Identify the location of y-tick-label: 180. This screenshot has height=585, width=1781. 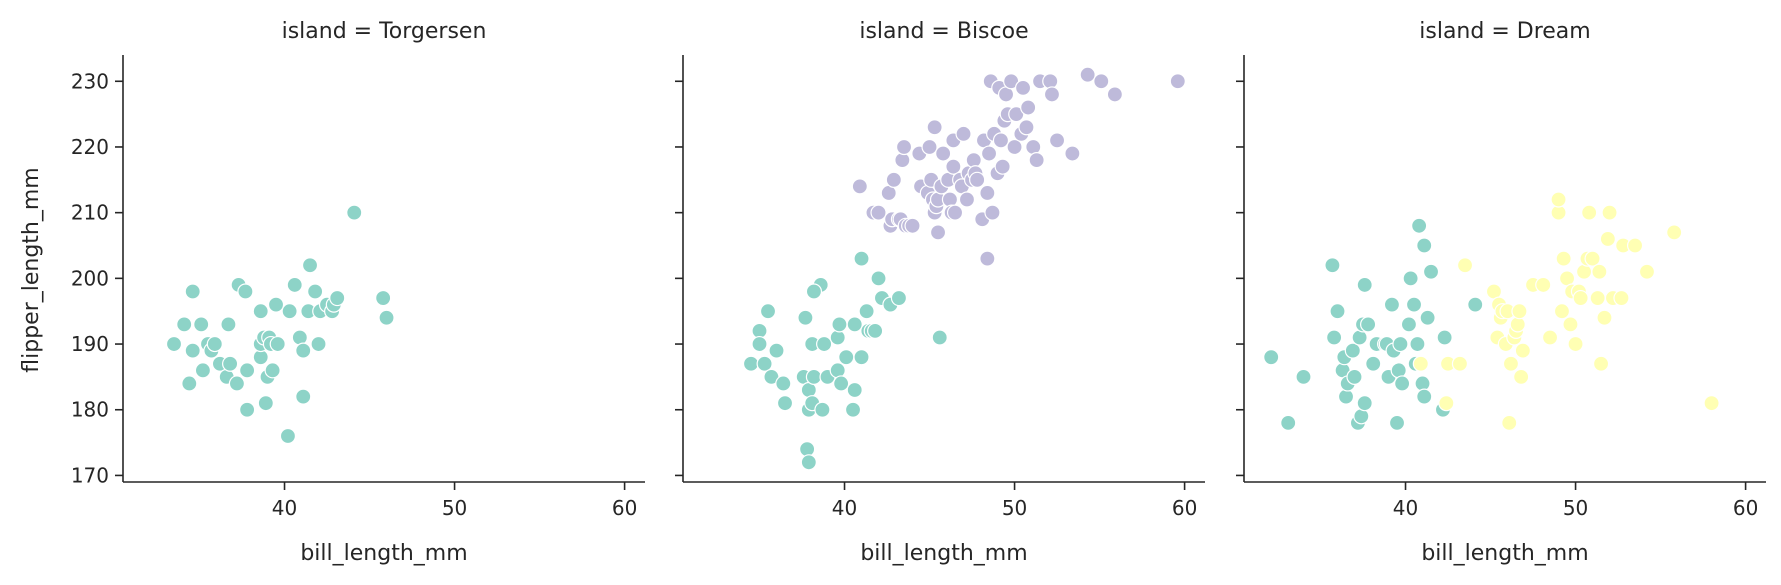
(90, 410).